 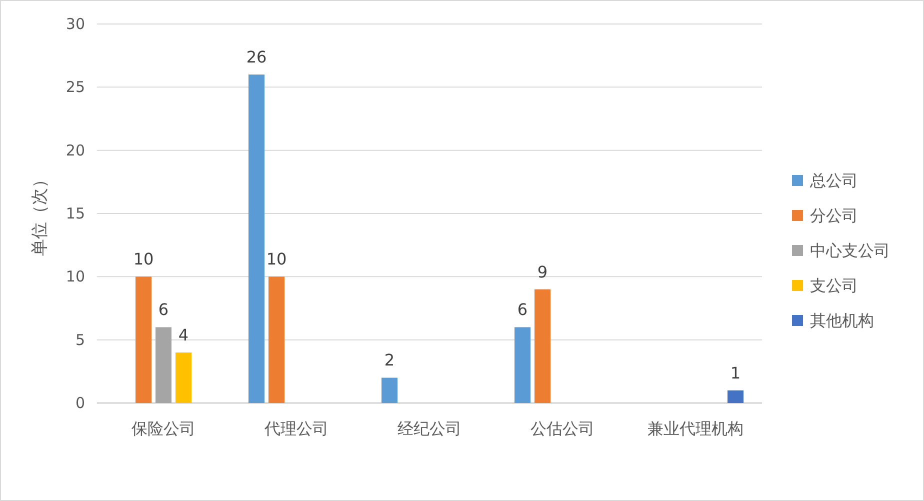 What do you see at coordinates (696, 428) in the screenshot?
I see `x-tick-label: 兼业代理机构` at bounding box center [696, 428].